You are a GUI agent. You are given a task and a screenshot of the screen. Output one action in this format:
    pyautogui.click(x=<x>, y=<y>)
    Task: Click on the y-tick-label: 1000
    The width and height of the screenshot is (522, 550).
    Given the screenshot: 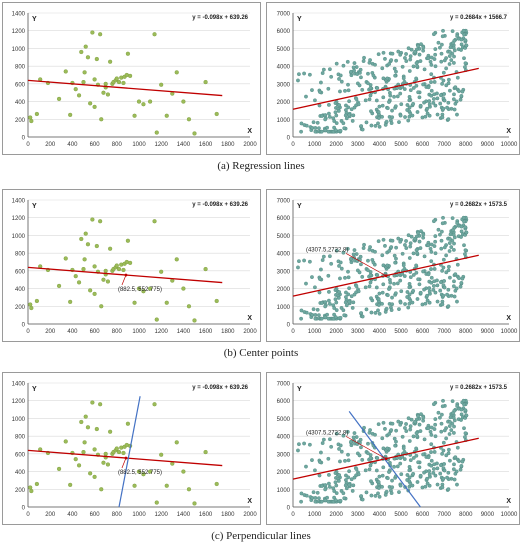 What is the action you would take?
    pyautogui.click(x=284, y=121)
    